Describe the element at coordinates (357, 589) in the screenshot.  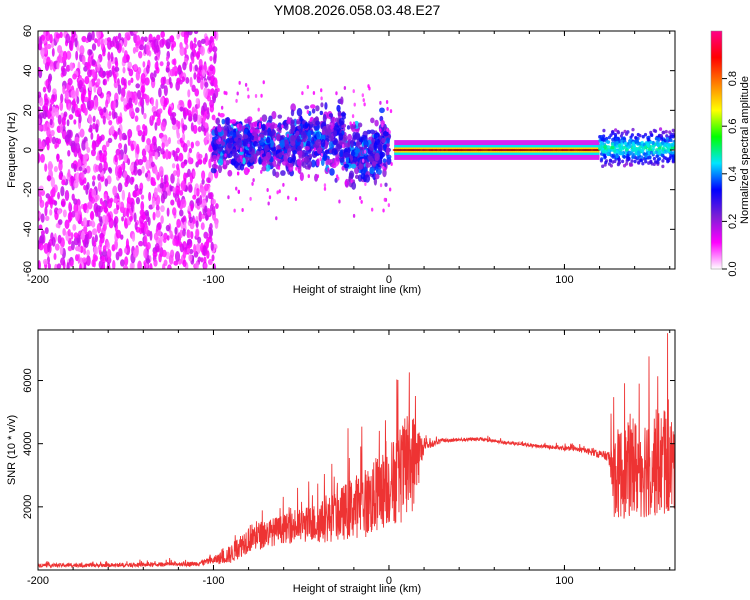
I see `bottom-x-axis-label: Height of straight line (km)` at that location.